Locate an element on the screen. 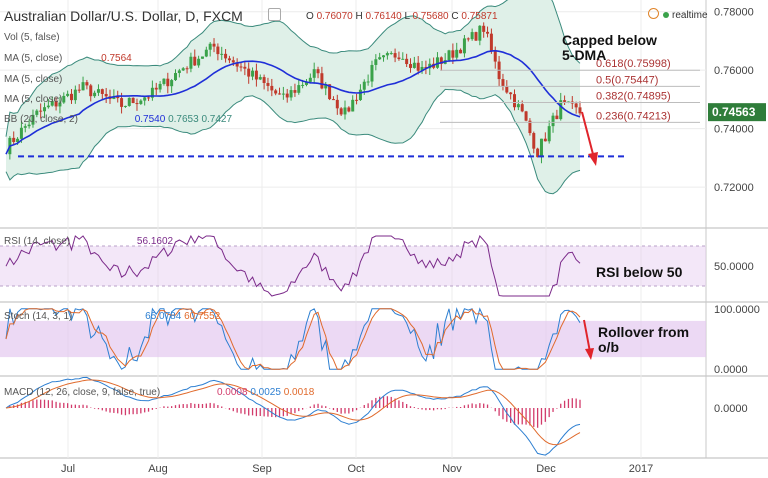 The image size is (768, 478). stoch-k-value: 65.0784 is located at coordinates (163, 316).